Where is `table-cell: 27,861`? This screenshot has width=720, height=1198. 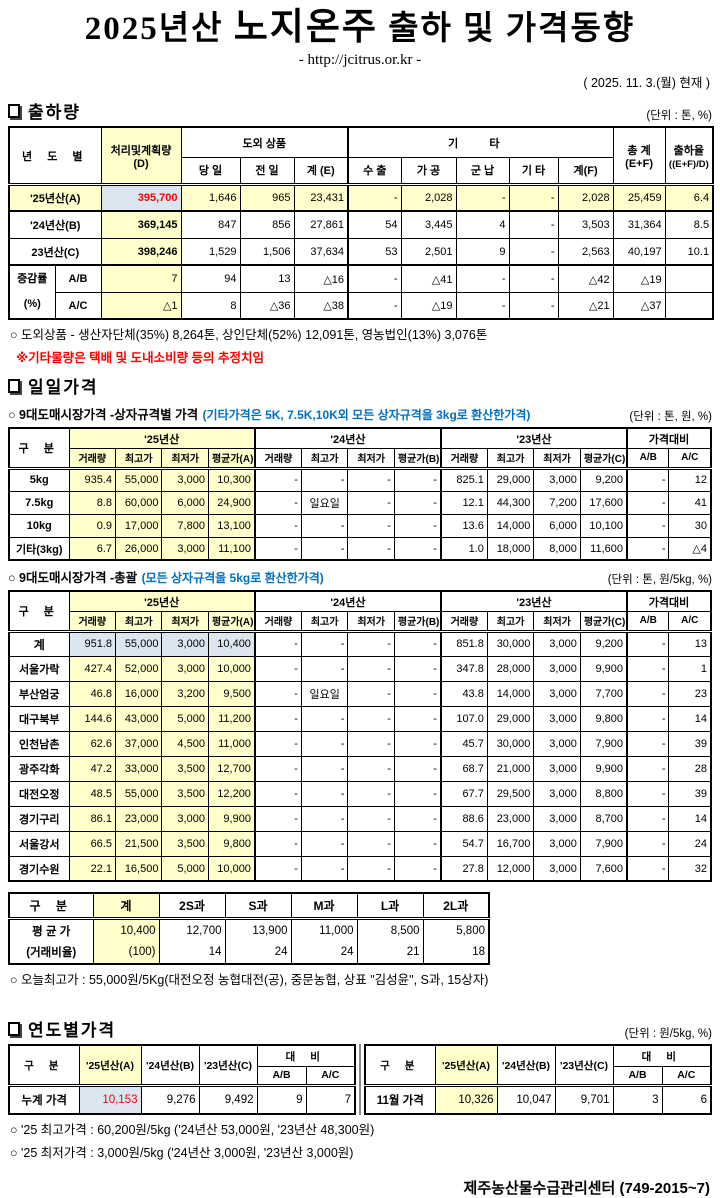 table-cell: 27,861 is located at coordinates (321, 224).